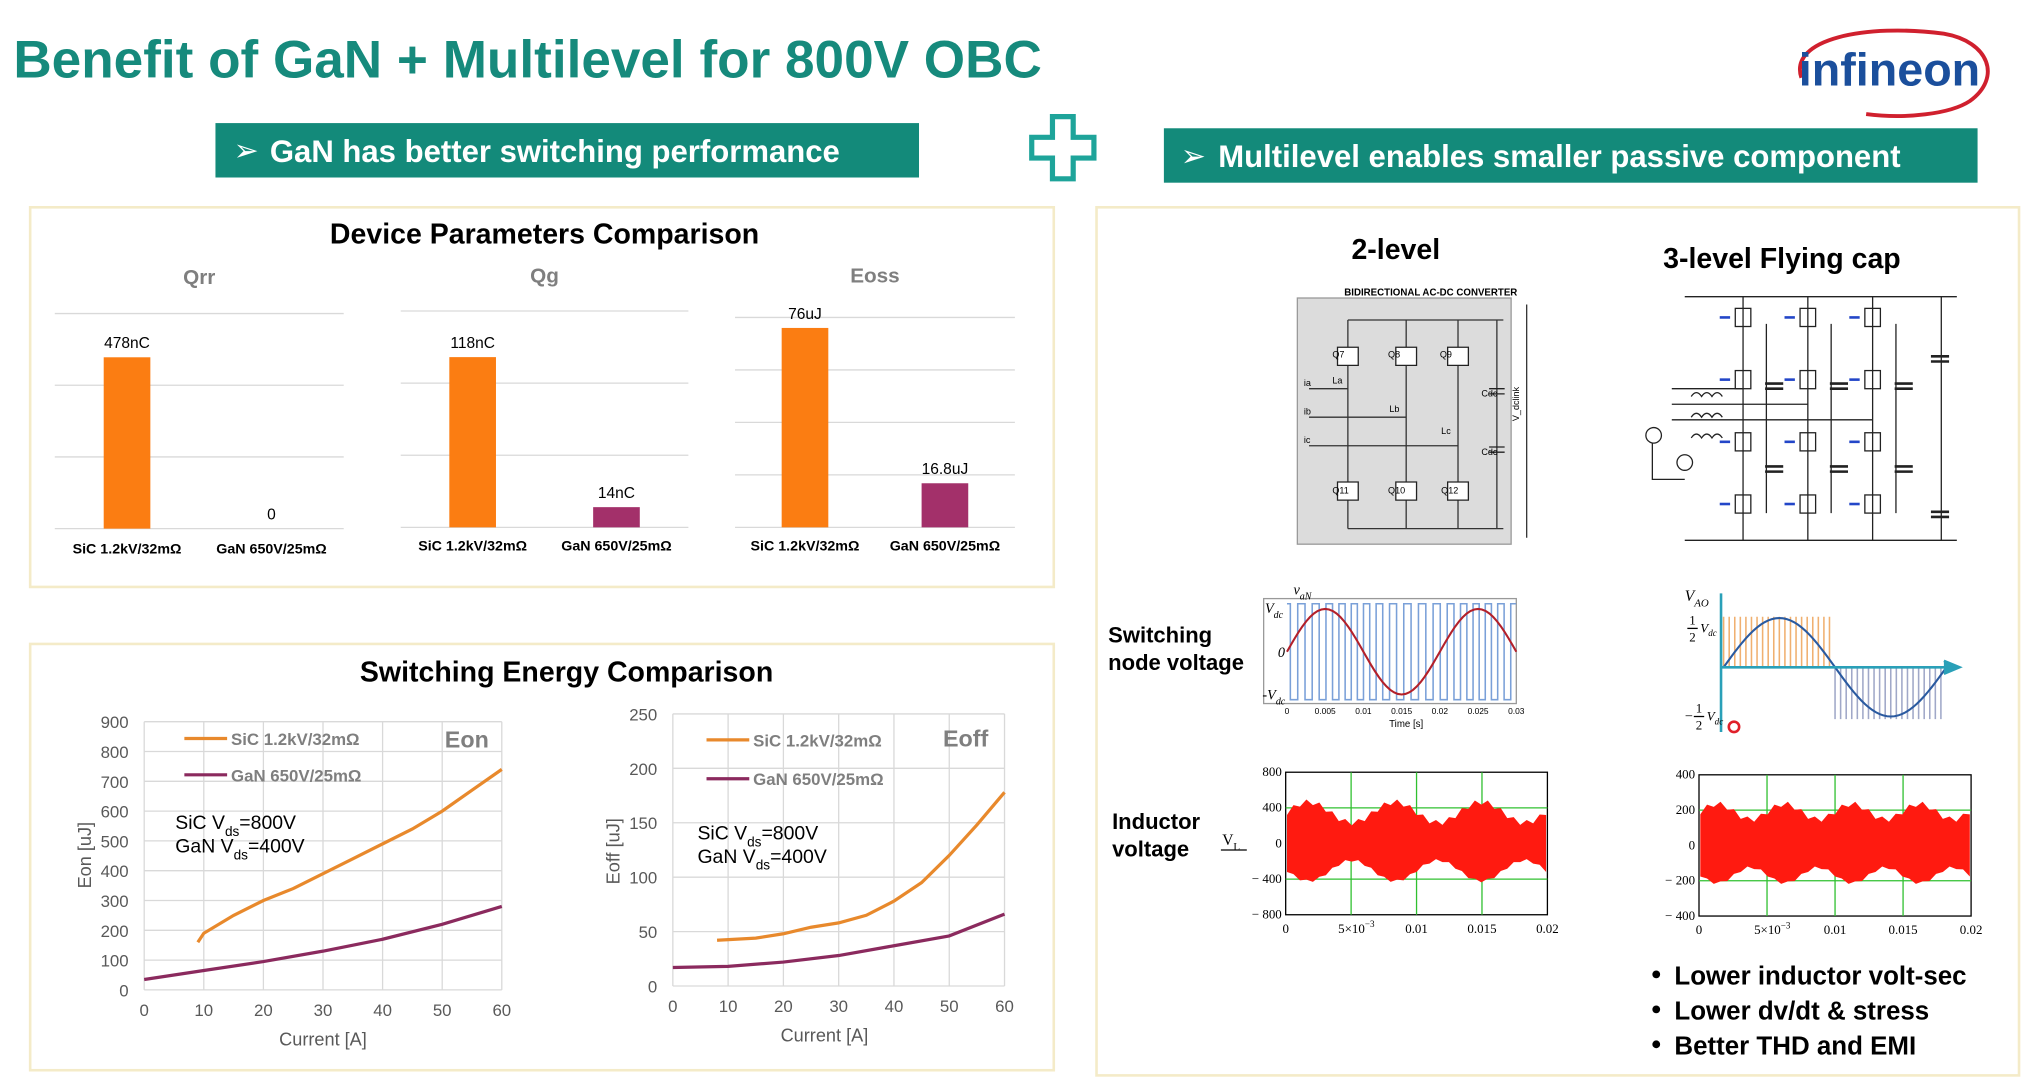 This screenshot has width=2022, height=1078. I want to click on text-part: GaN V, so click(726, 857).